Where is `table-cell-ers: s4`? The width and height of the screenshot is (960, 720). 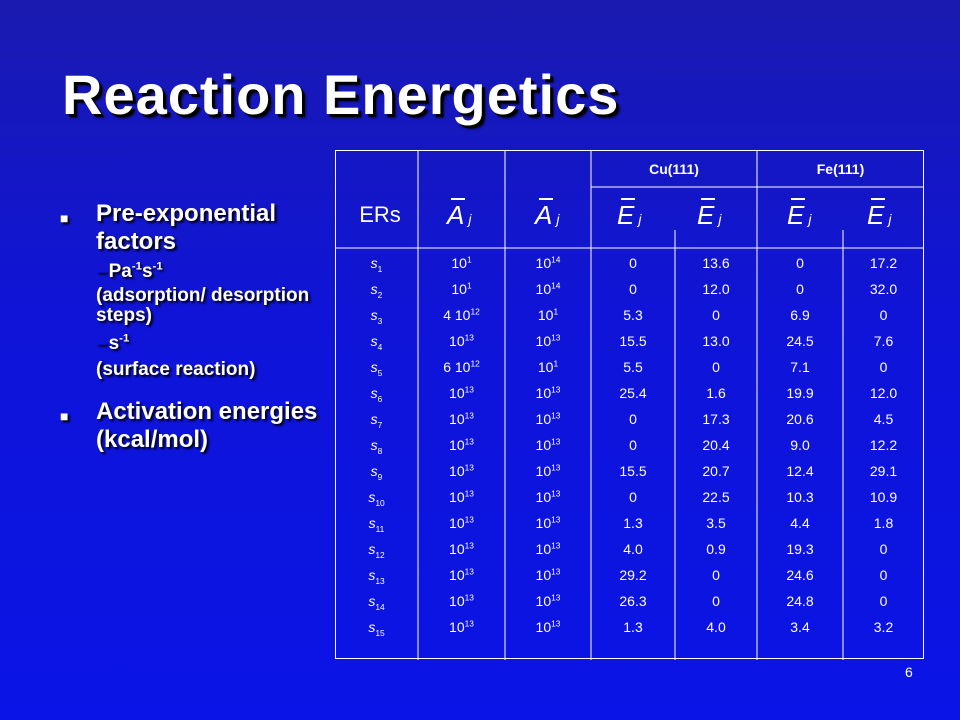
table-cell-ers: s4 is located at coordinates (376, 341).